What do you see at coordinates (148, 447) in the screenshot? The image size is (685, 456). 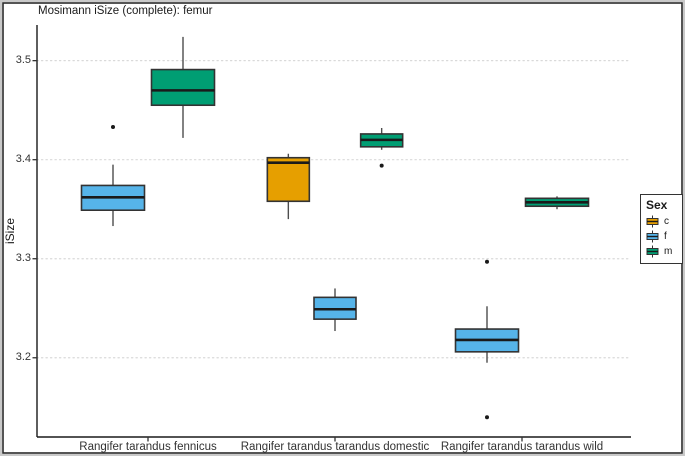 I see `x-axis-category-label: Rangifer tarandus fennicus` at bounding box center [148, 447].